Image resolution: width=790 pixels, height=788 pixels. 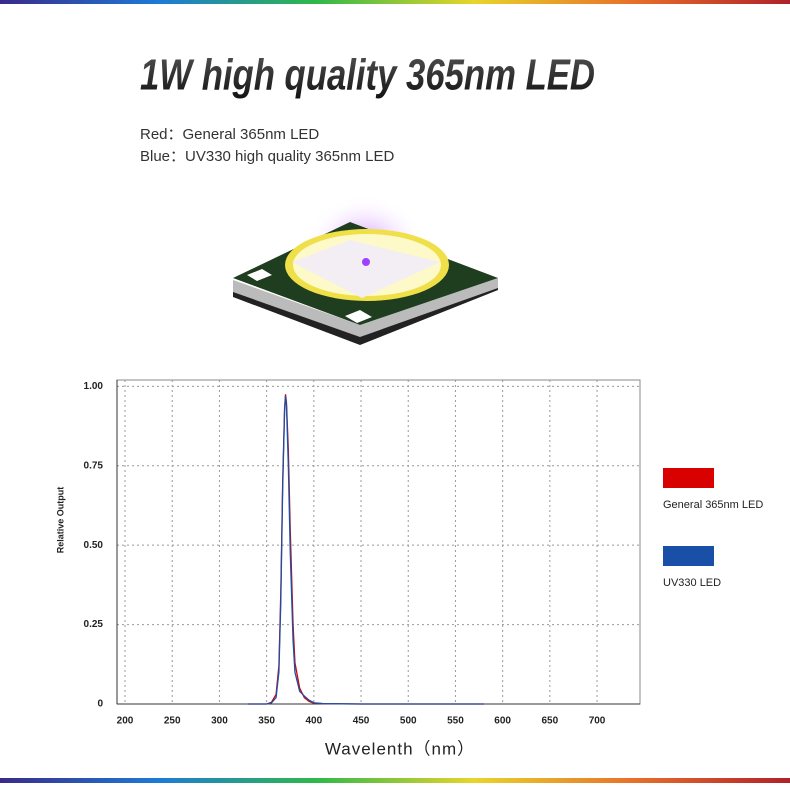 What do you see at coordinates (94, 465) in the screenshot?
I see `y-tick-label: 0.75` at bounding box center [94, 465].